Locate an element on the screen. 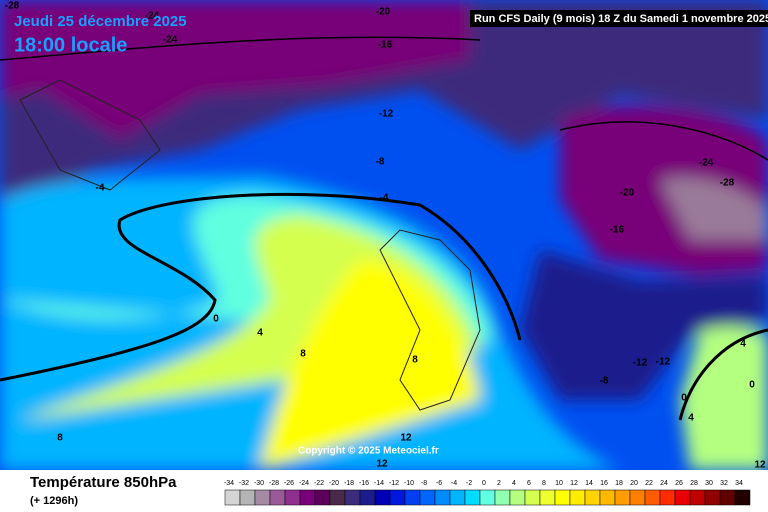 The width and height of the screenshot is (768, 512). colorbar-label: 0 is located at coordinates (484, 483).